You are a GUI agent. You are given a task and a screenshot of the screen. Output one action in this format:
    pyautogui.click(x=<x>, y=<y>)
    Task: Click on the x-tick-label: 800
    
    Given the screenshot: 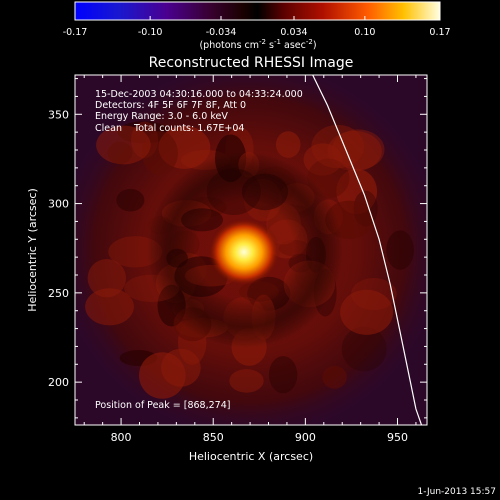 What is the action you would take?
    pyautogui.click(x=121, y=437)
    